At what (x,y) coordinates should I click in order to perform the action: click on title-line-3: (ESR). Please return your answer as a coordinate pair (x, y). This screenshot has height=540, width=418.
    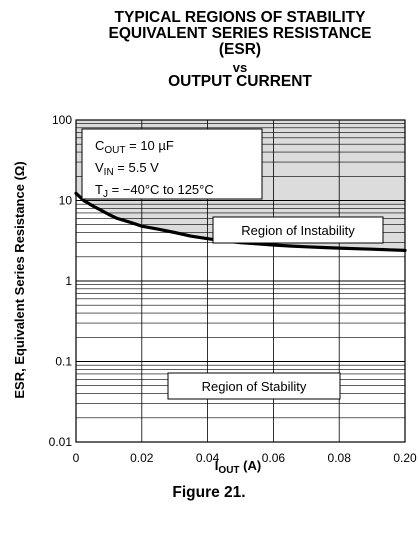
    Looking at the image, I should click on (240, 49).